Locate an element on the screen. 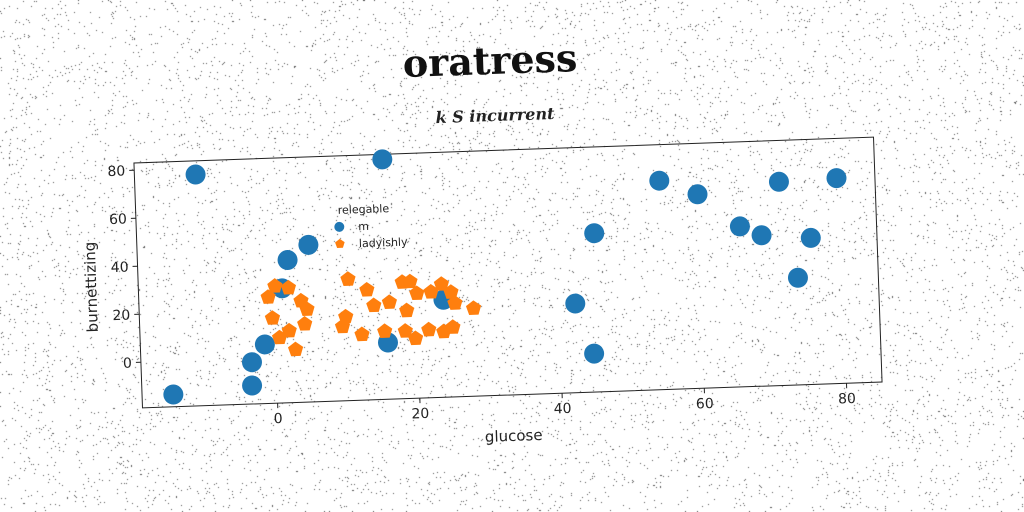 Image resolution: width=1024 pixels, height=512 pixels. legend: relegable m ladyishly is located at coordinates (371, 226).